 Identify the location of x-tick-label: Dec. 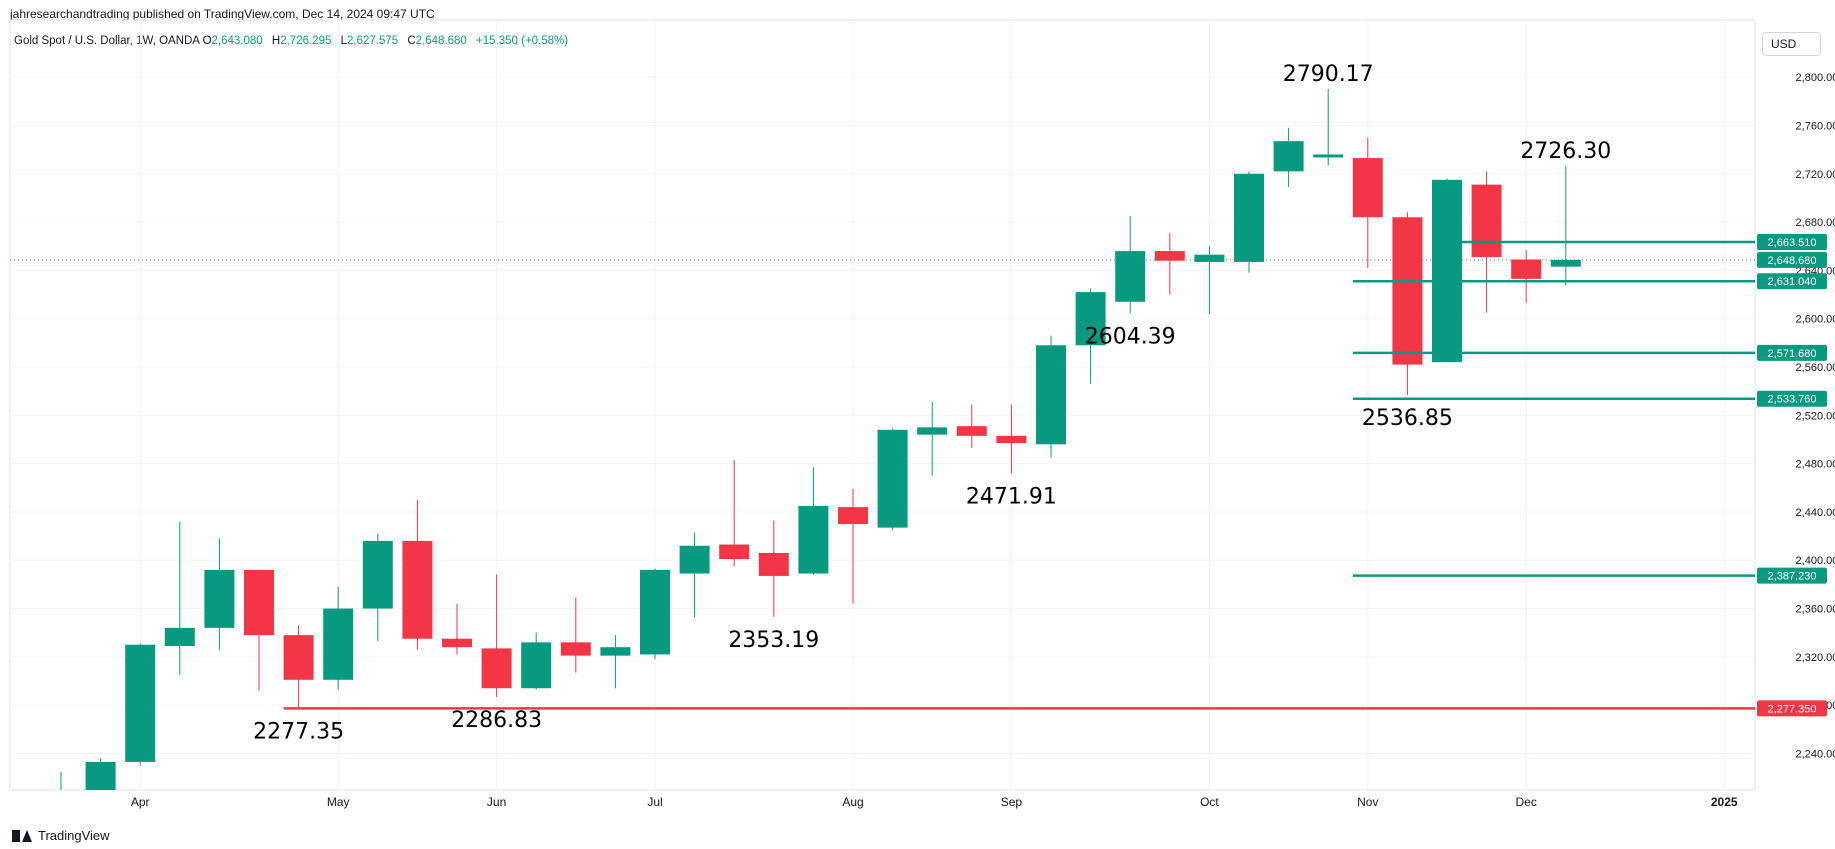
(1526, 802).